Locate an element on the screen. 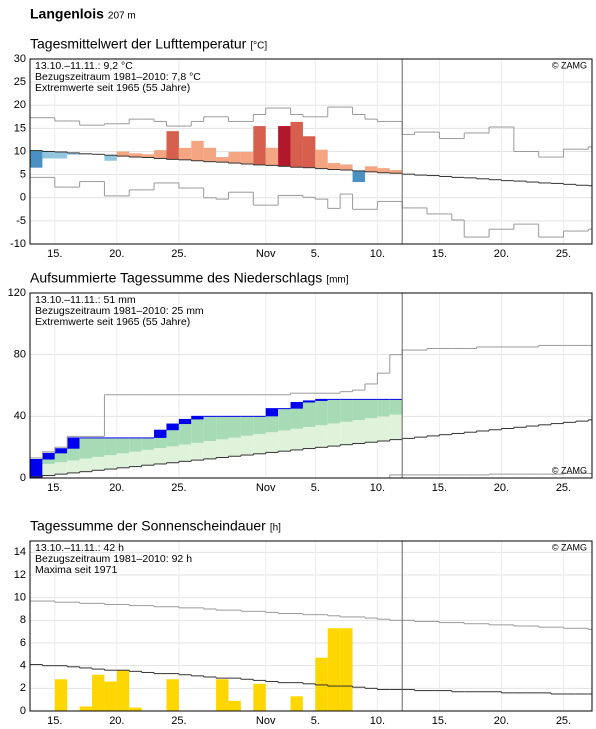 This screenshot has width=596, height=729. annotation: 13.10.–11.11.: 51 mm is located at coordinates (85, 300).